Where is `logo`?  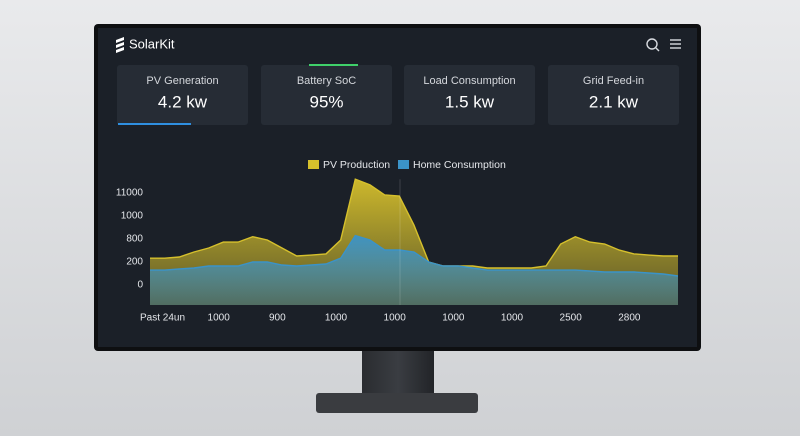
logo is located at coordinates (120, 45).